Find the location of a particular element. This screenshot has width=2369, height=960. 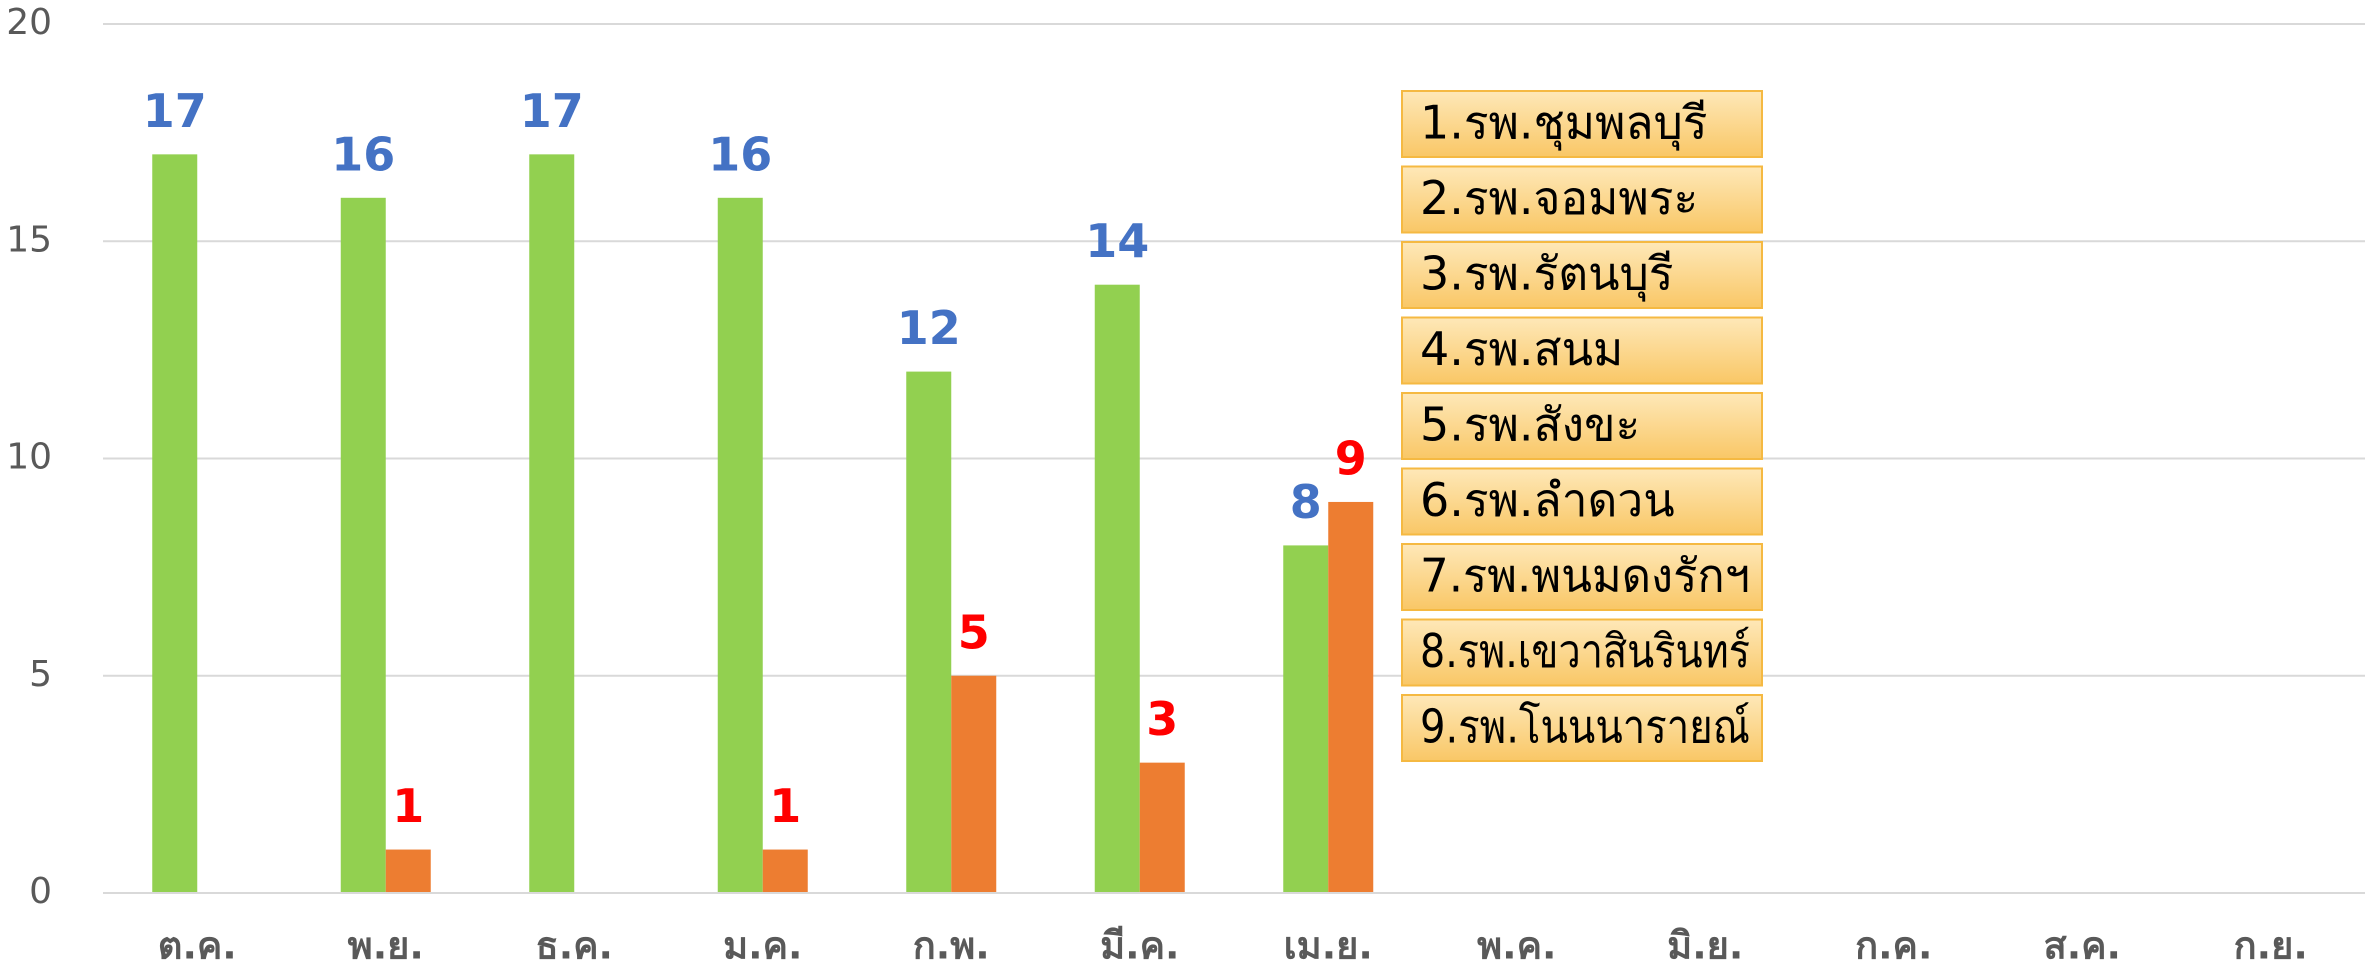

annotation: 4.รพ.สนม is located at coordinates (1521, 349).